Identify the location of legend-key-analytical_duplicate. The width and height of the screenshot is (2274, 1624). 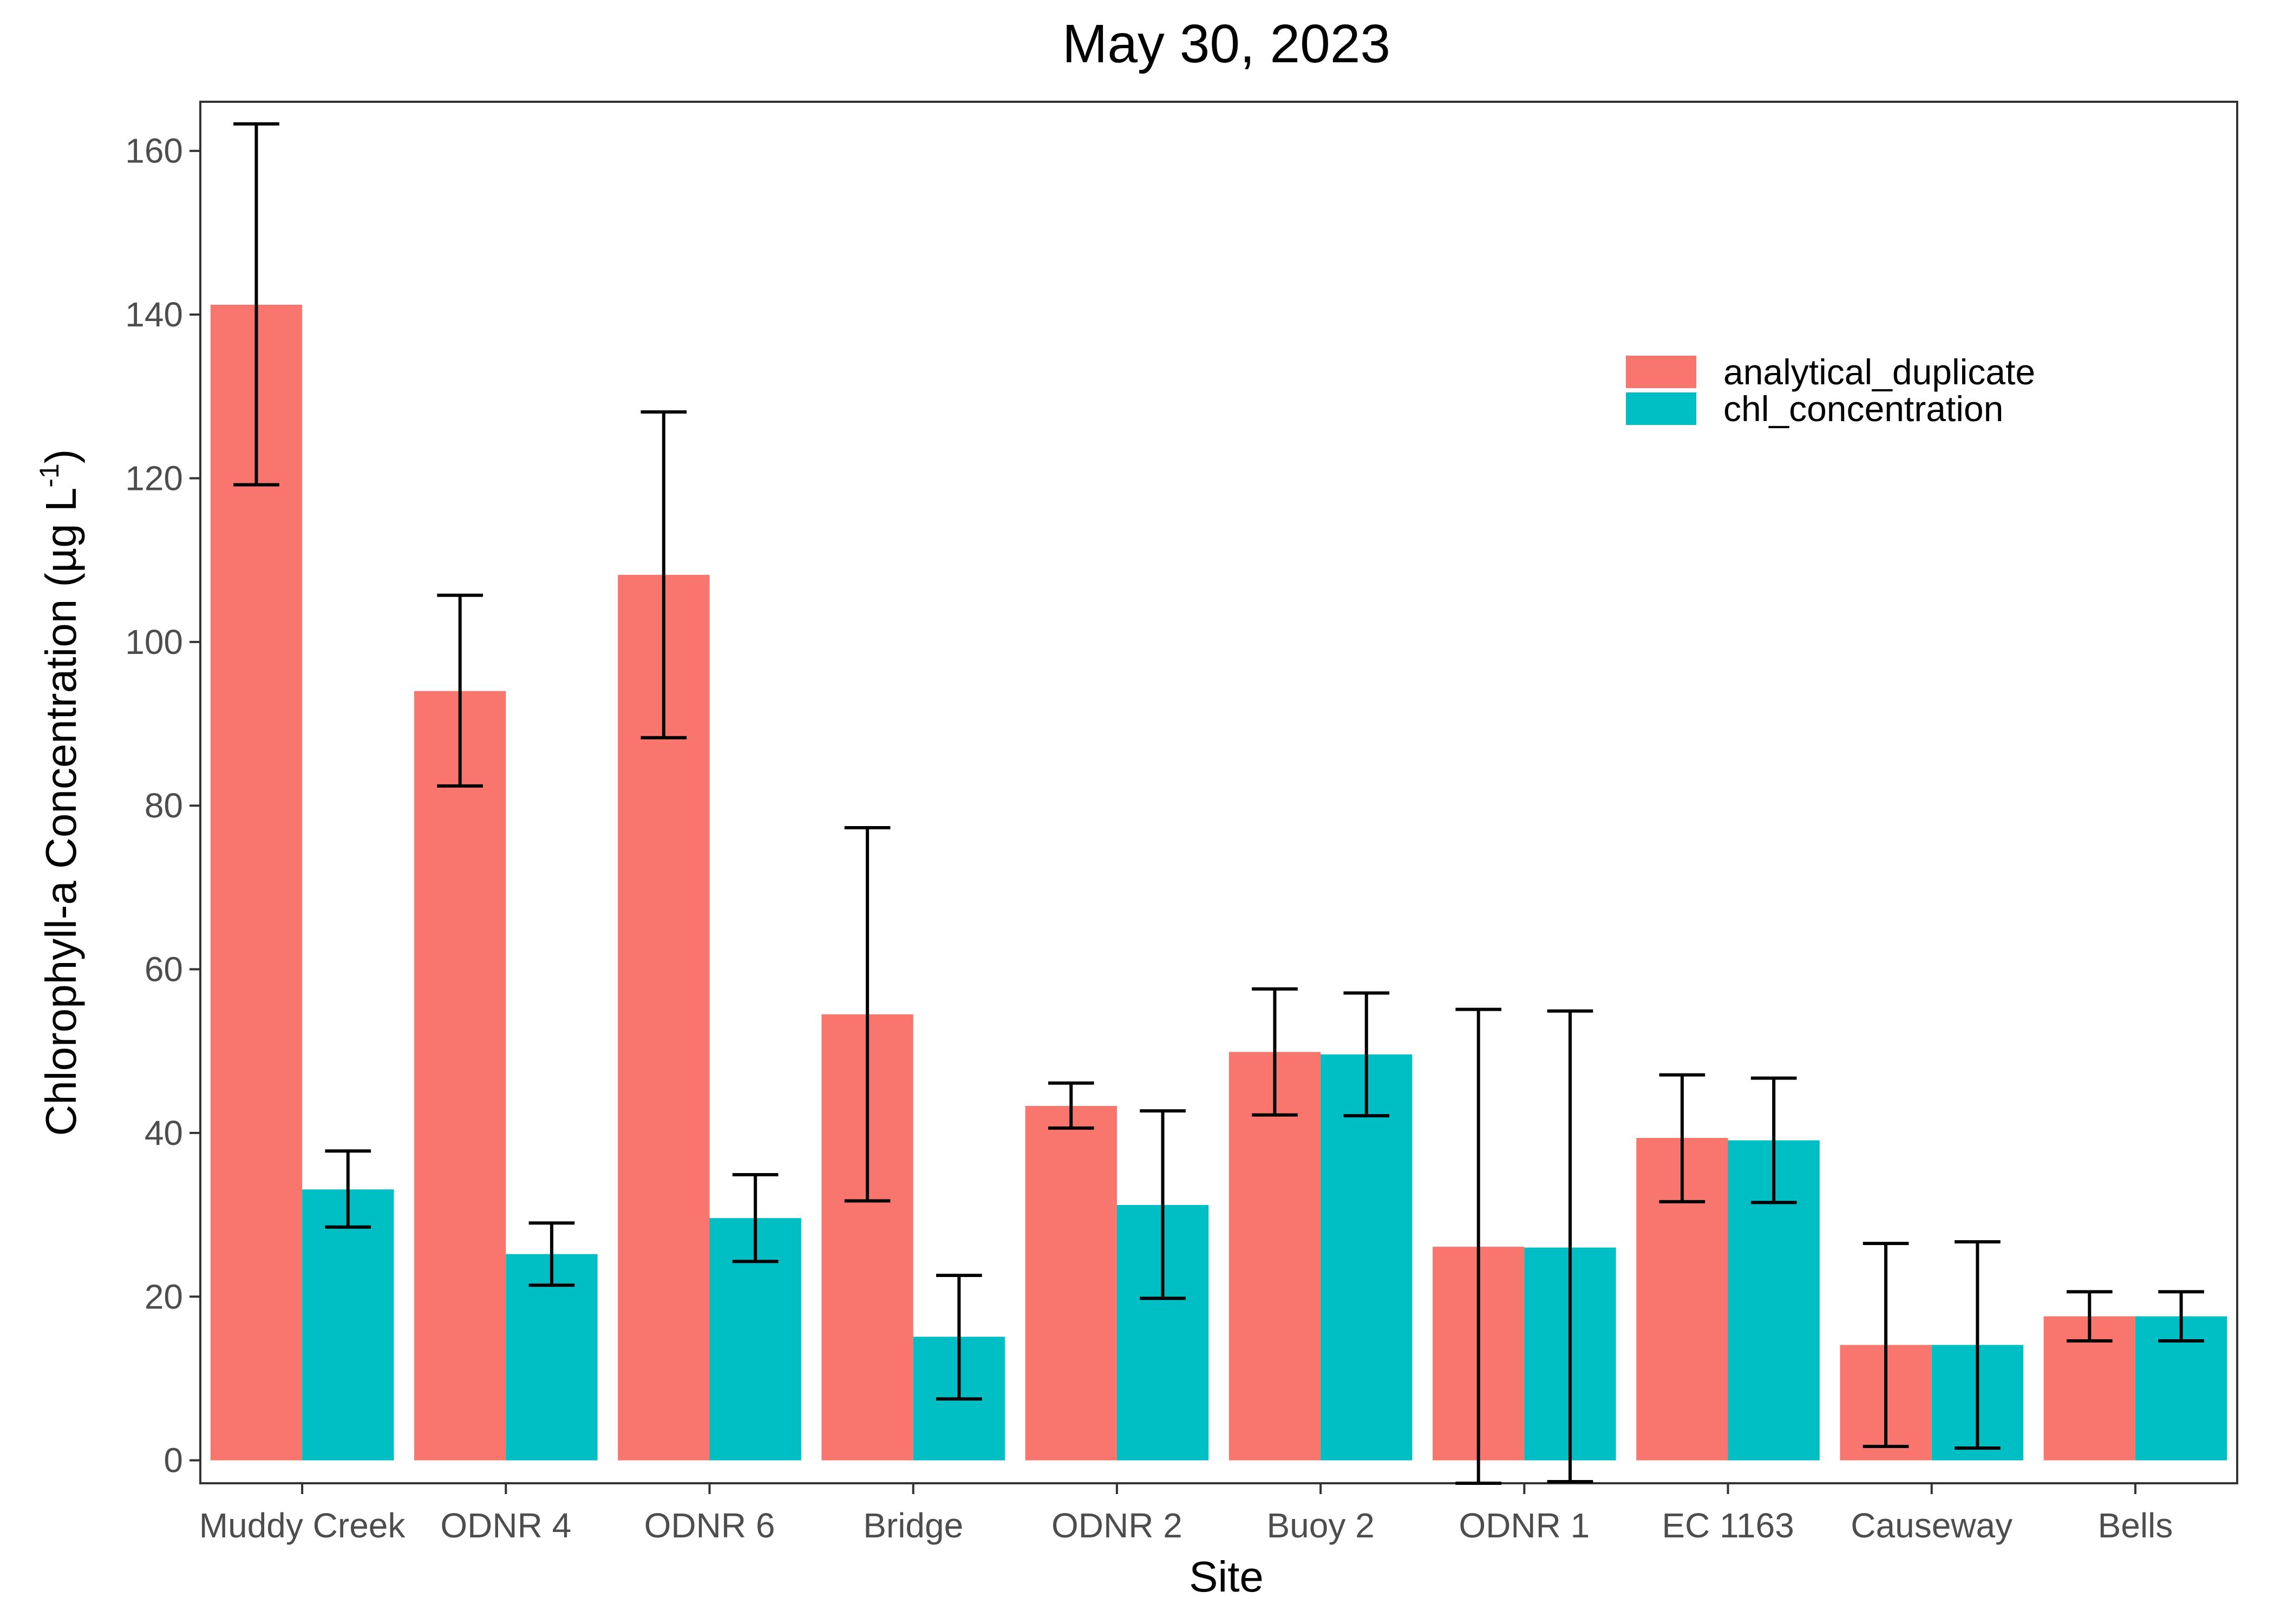
(1661, 372).